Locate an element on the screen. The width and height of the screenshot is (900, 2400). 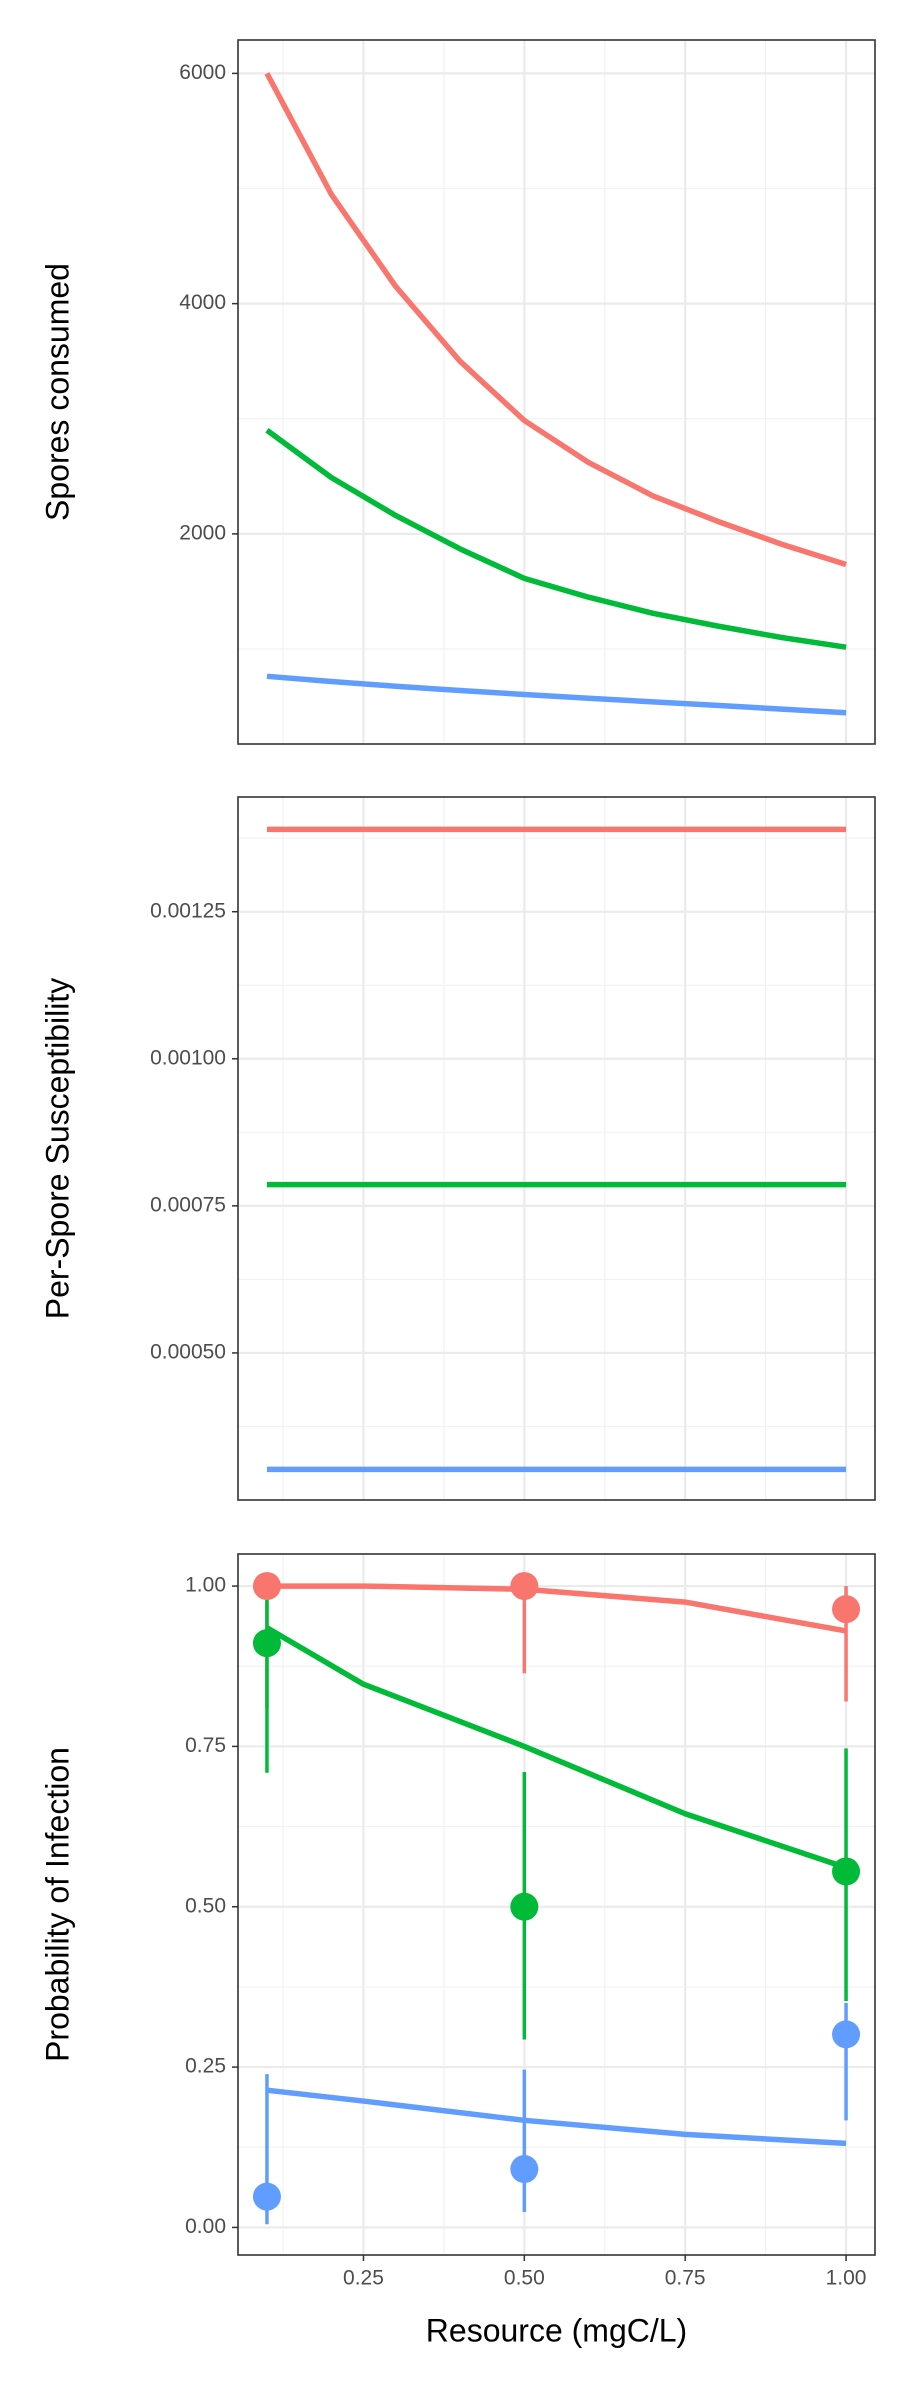
y-tick-label: 0.25 is located at coordinates (205, 2066).